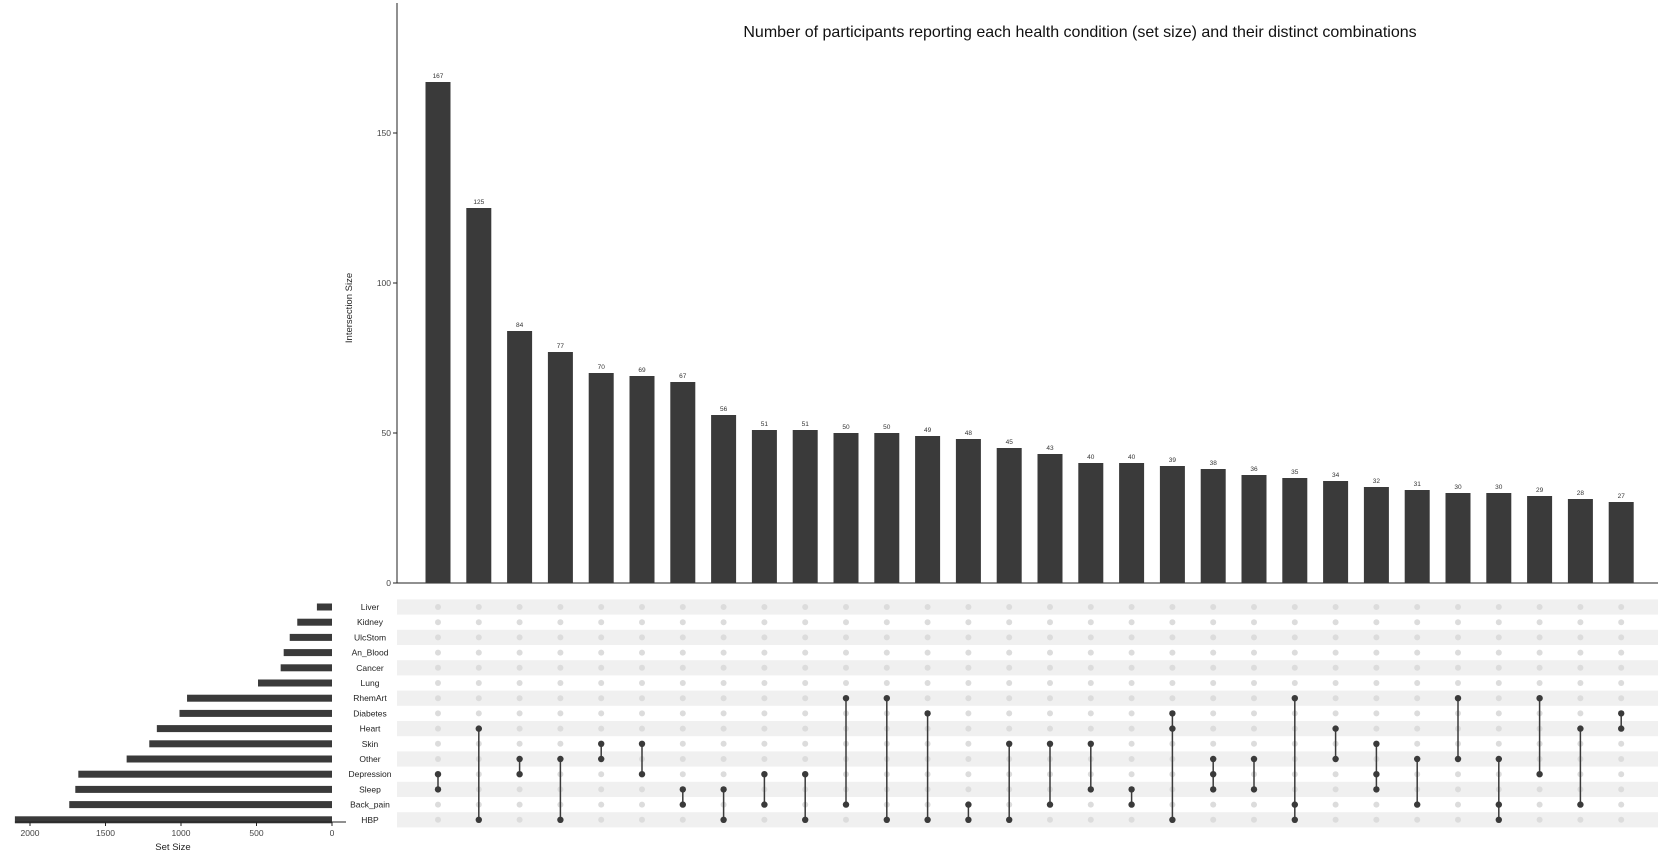  What do you see at coordinates (370, 607) in the screenshot?
I see `set-label: Liver` at bounding box center [370, 607].